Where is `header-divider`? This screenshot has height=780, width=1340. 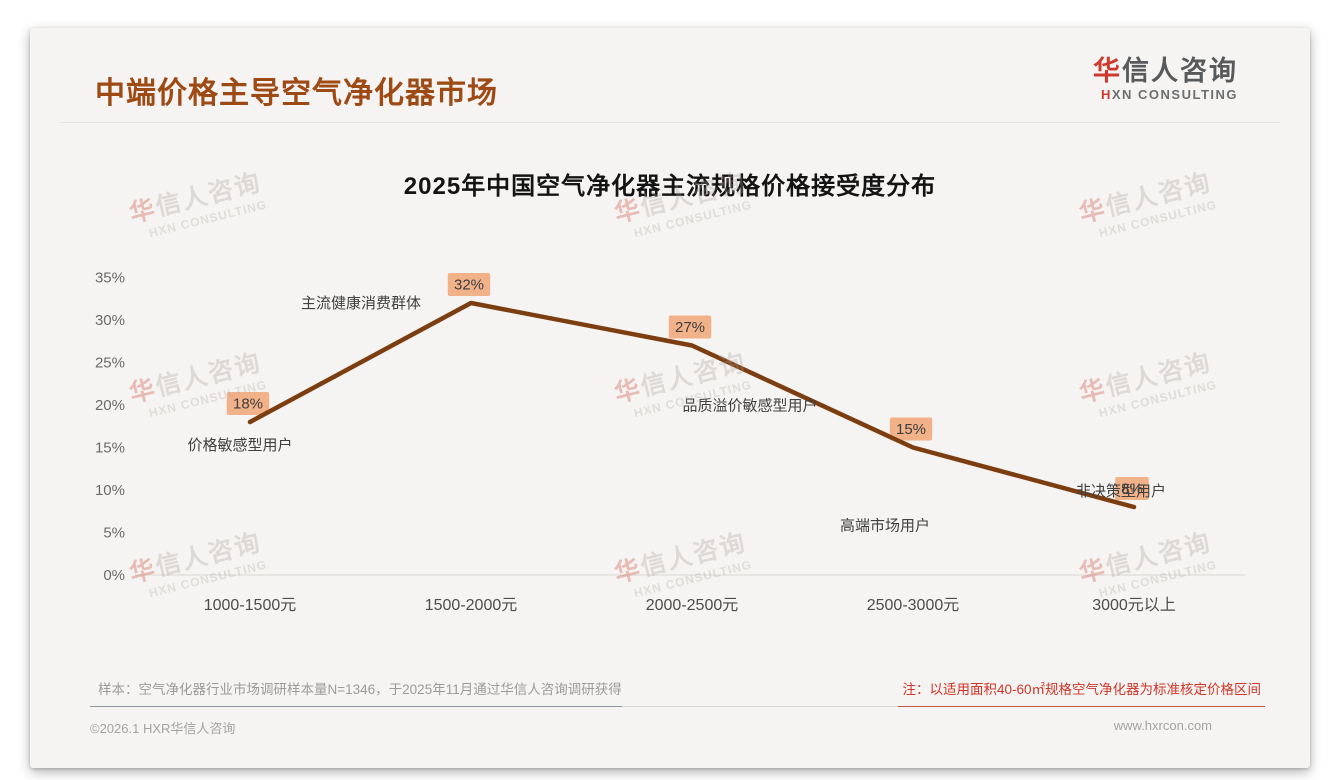 header-divider is located at coordinates (670, 122).